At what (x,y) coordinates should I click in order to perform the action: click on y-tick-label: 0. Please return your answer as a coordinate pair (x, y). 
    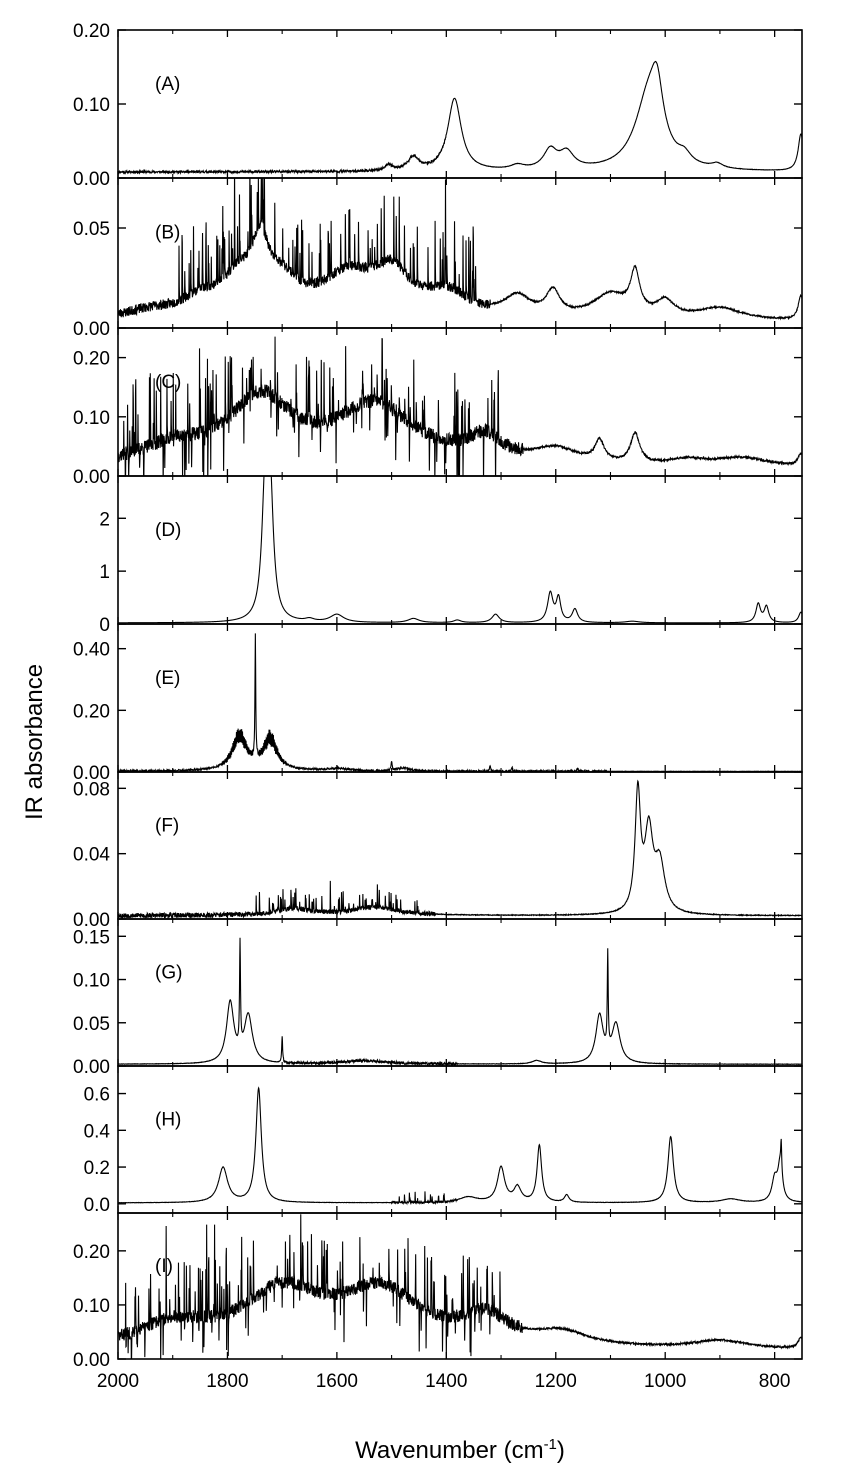
    Looking at the image, I should click on (104, 625).